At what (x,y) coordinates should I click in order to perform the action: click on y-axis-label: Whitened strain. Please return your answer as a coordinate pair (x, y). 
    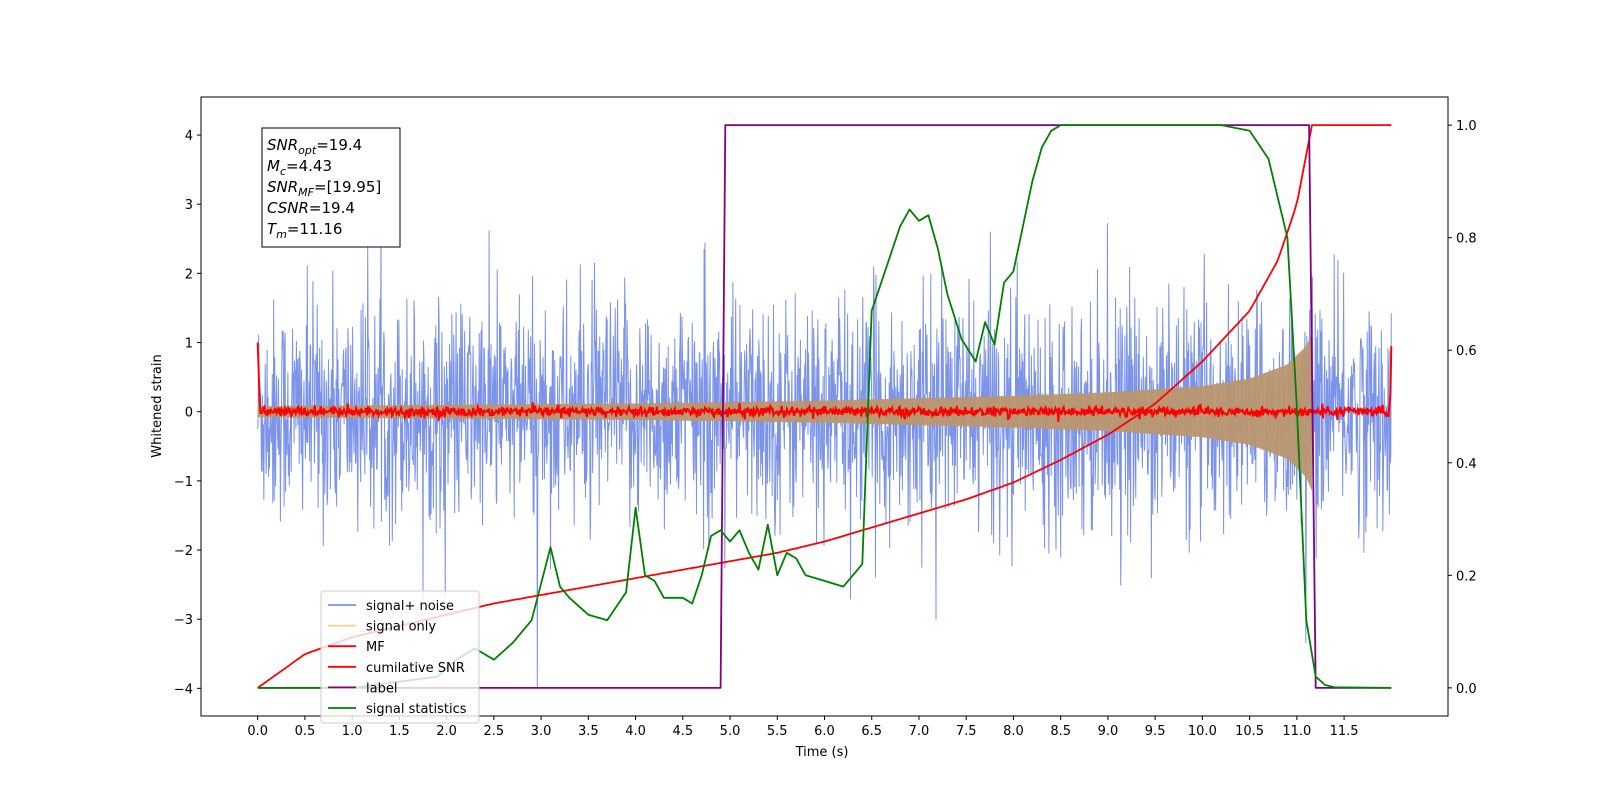
    Looking at the image, I should click on (157, 405).